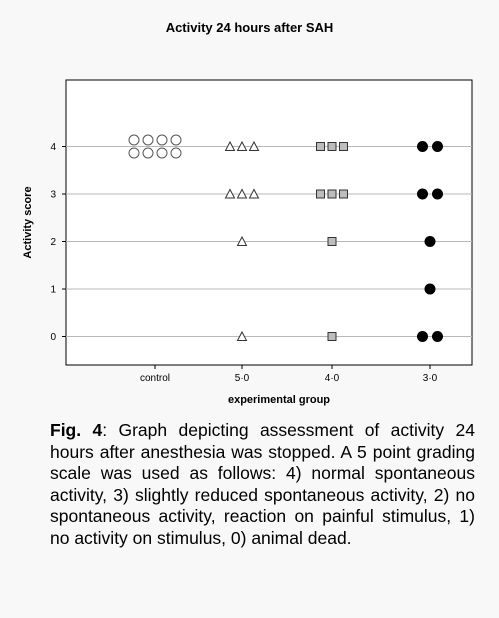 Image resolution: width=499 pixels, height=618 pixels. I want to click on y-tick-label: 2, so click(53, 242).